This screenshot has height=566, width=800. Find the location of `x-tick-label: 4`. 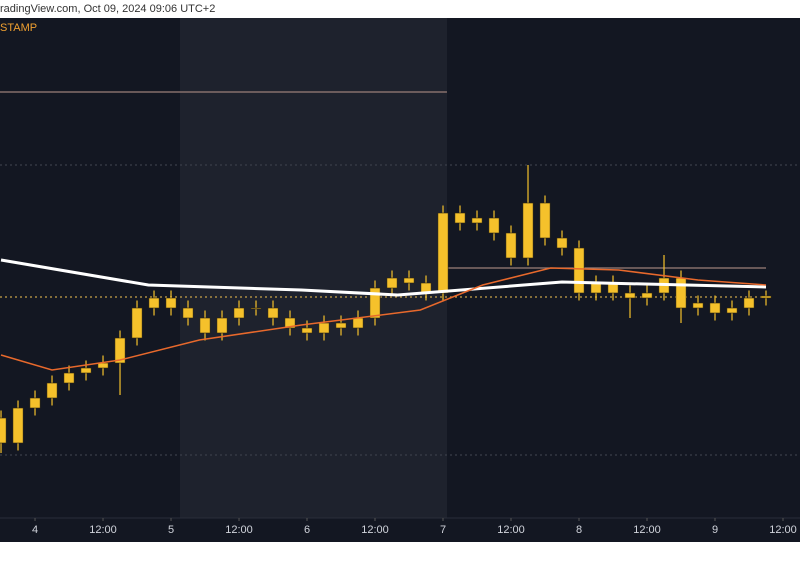

x-tick-label: 4 is located at coordinates (35, 530).